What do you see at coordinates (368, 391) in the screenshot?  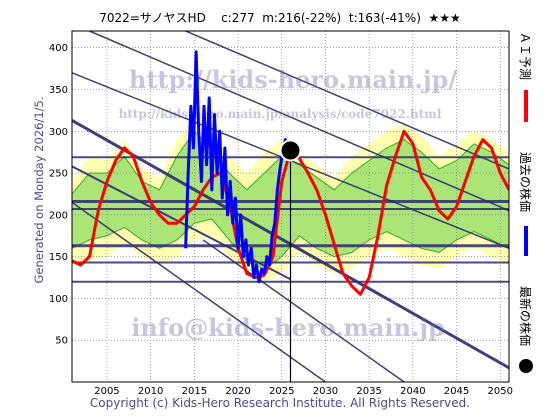 I see `x-tick-label: 2035` at bounding box center [368, 391].